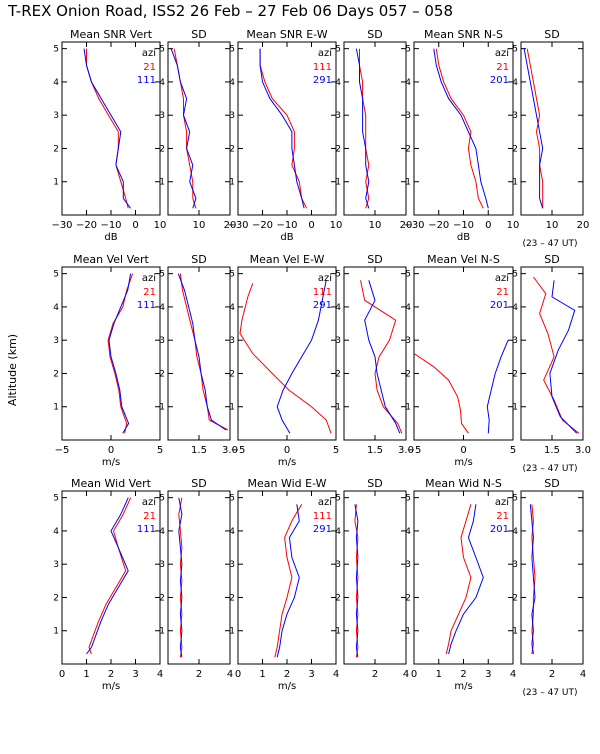  What do you see at coordinates (550, 129) in the screenshot?
I see `panel-5: SD 1 2 3 4 5 10 20` at bounding box center [550, 129].